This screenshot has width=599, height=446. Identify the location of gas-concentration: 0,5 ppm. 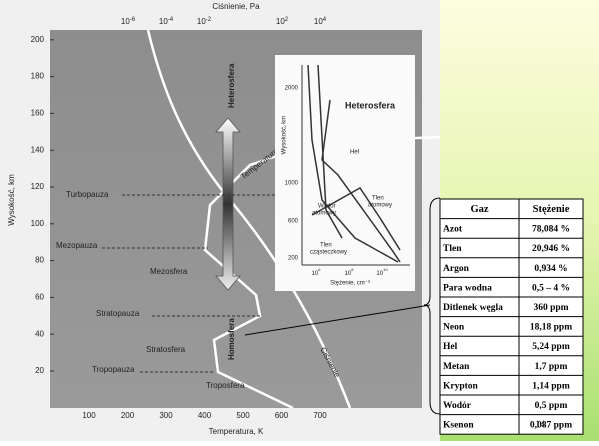
(551, 406).